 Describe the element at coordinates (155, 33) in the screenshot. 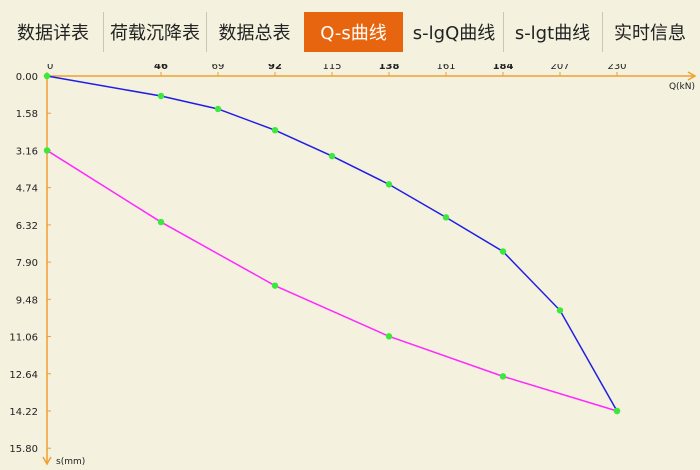

I see `tab-load-settlement: 荷载沉降表` at that location.